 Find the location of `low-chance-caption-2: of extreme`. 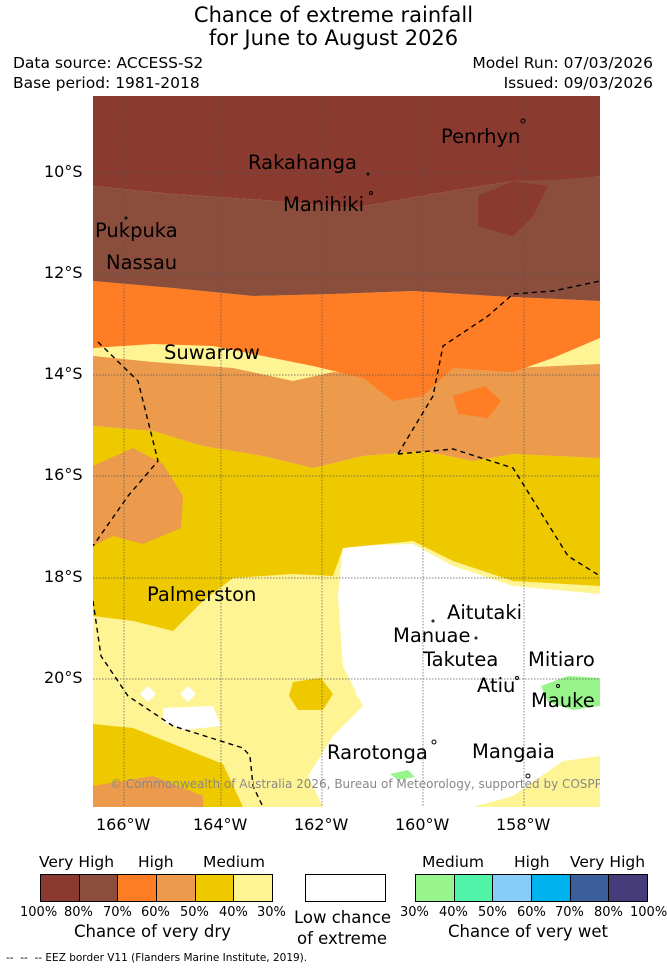

low-chance-caption-2: of extreme is located at coordinates (342, 938).